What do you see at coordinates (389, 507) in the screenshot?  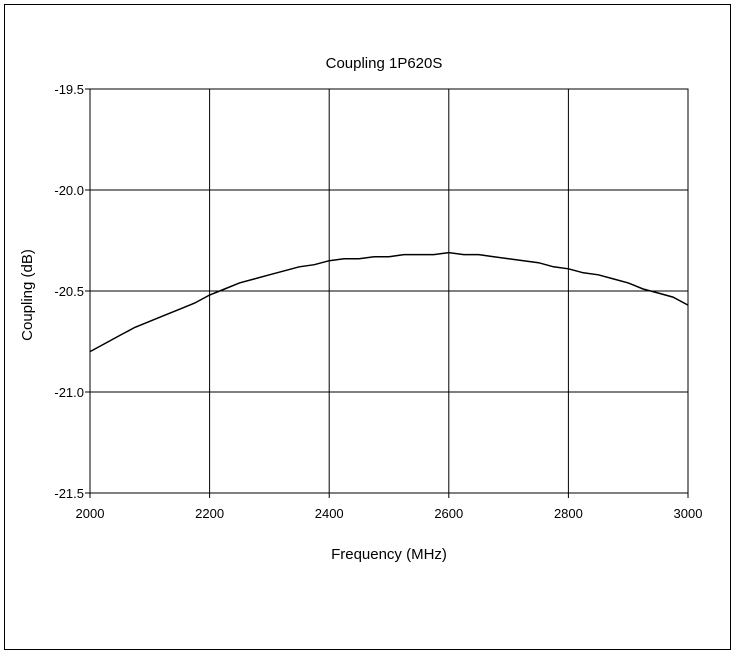 I see `x-axis-ticks: 2000 2200 2400 2600 2800 3000` at bounding box center [389, 507].